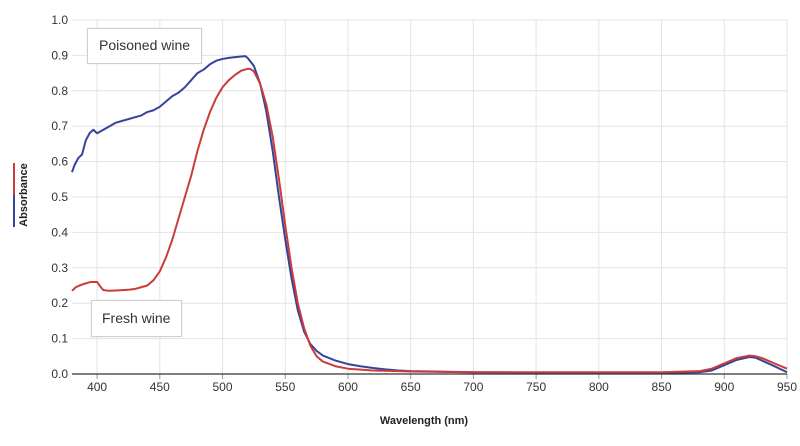 Image resolution: width=800 pixels, height=446 pixels. I want to click on x-tick-label: 750, so click(536, 387).